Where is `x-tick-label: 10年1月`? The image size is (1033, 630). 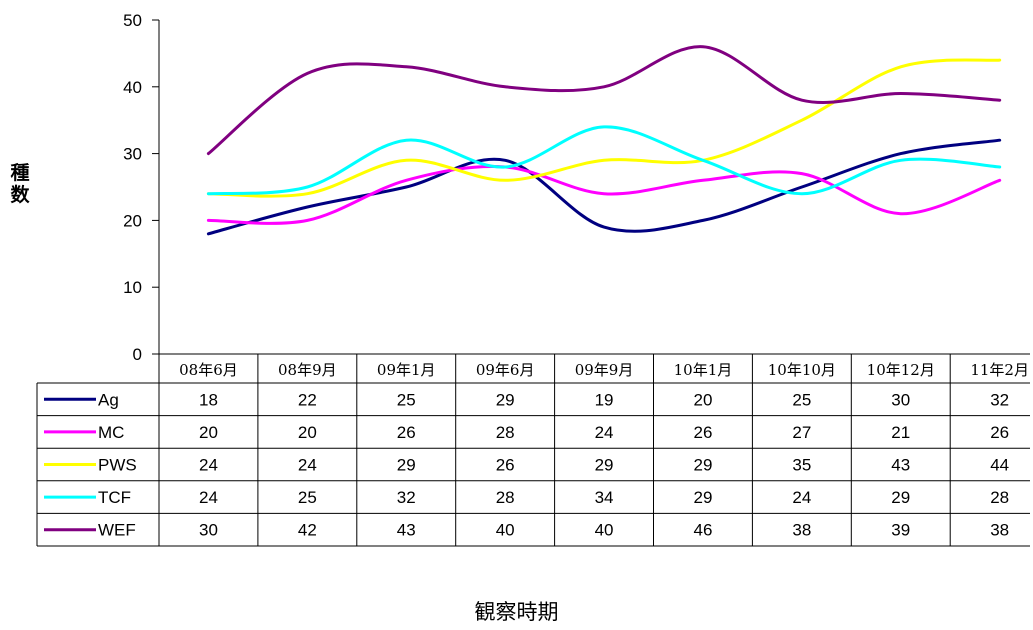 x-tick-label: 10年1月 is located at coordinates (703, 370).